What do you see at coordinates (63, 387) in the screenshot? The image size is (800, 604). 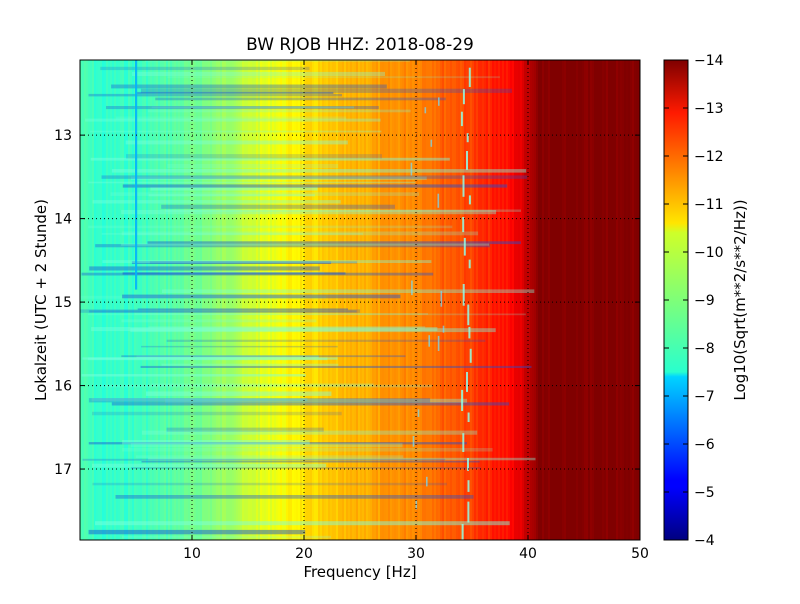 I see `y-tick-label: 16` at bounding box center [63, 387].